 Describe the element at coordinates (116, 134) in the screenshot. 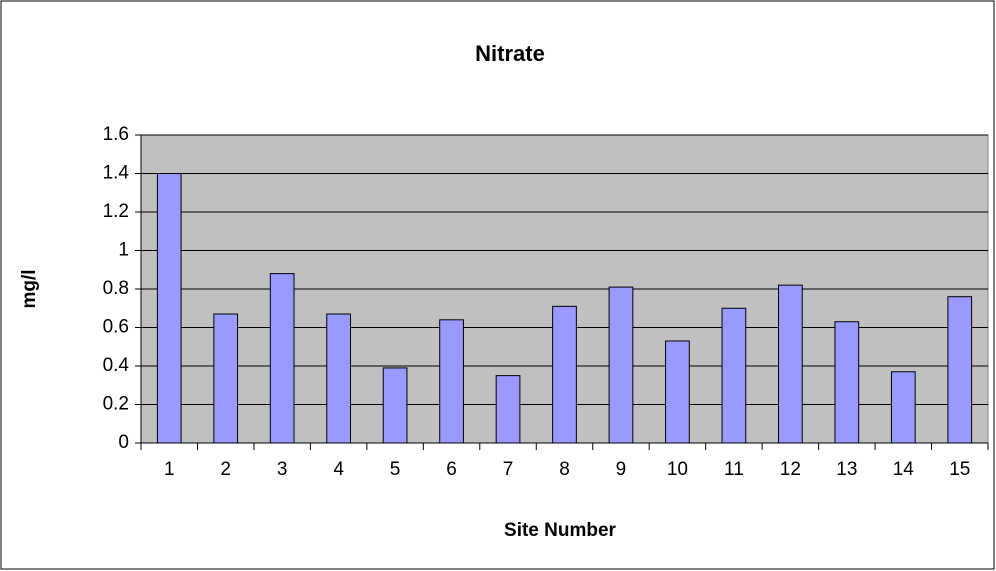

I see `y-tick-label: 1.6` at that location.